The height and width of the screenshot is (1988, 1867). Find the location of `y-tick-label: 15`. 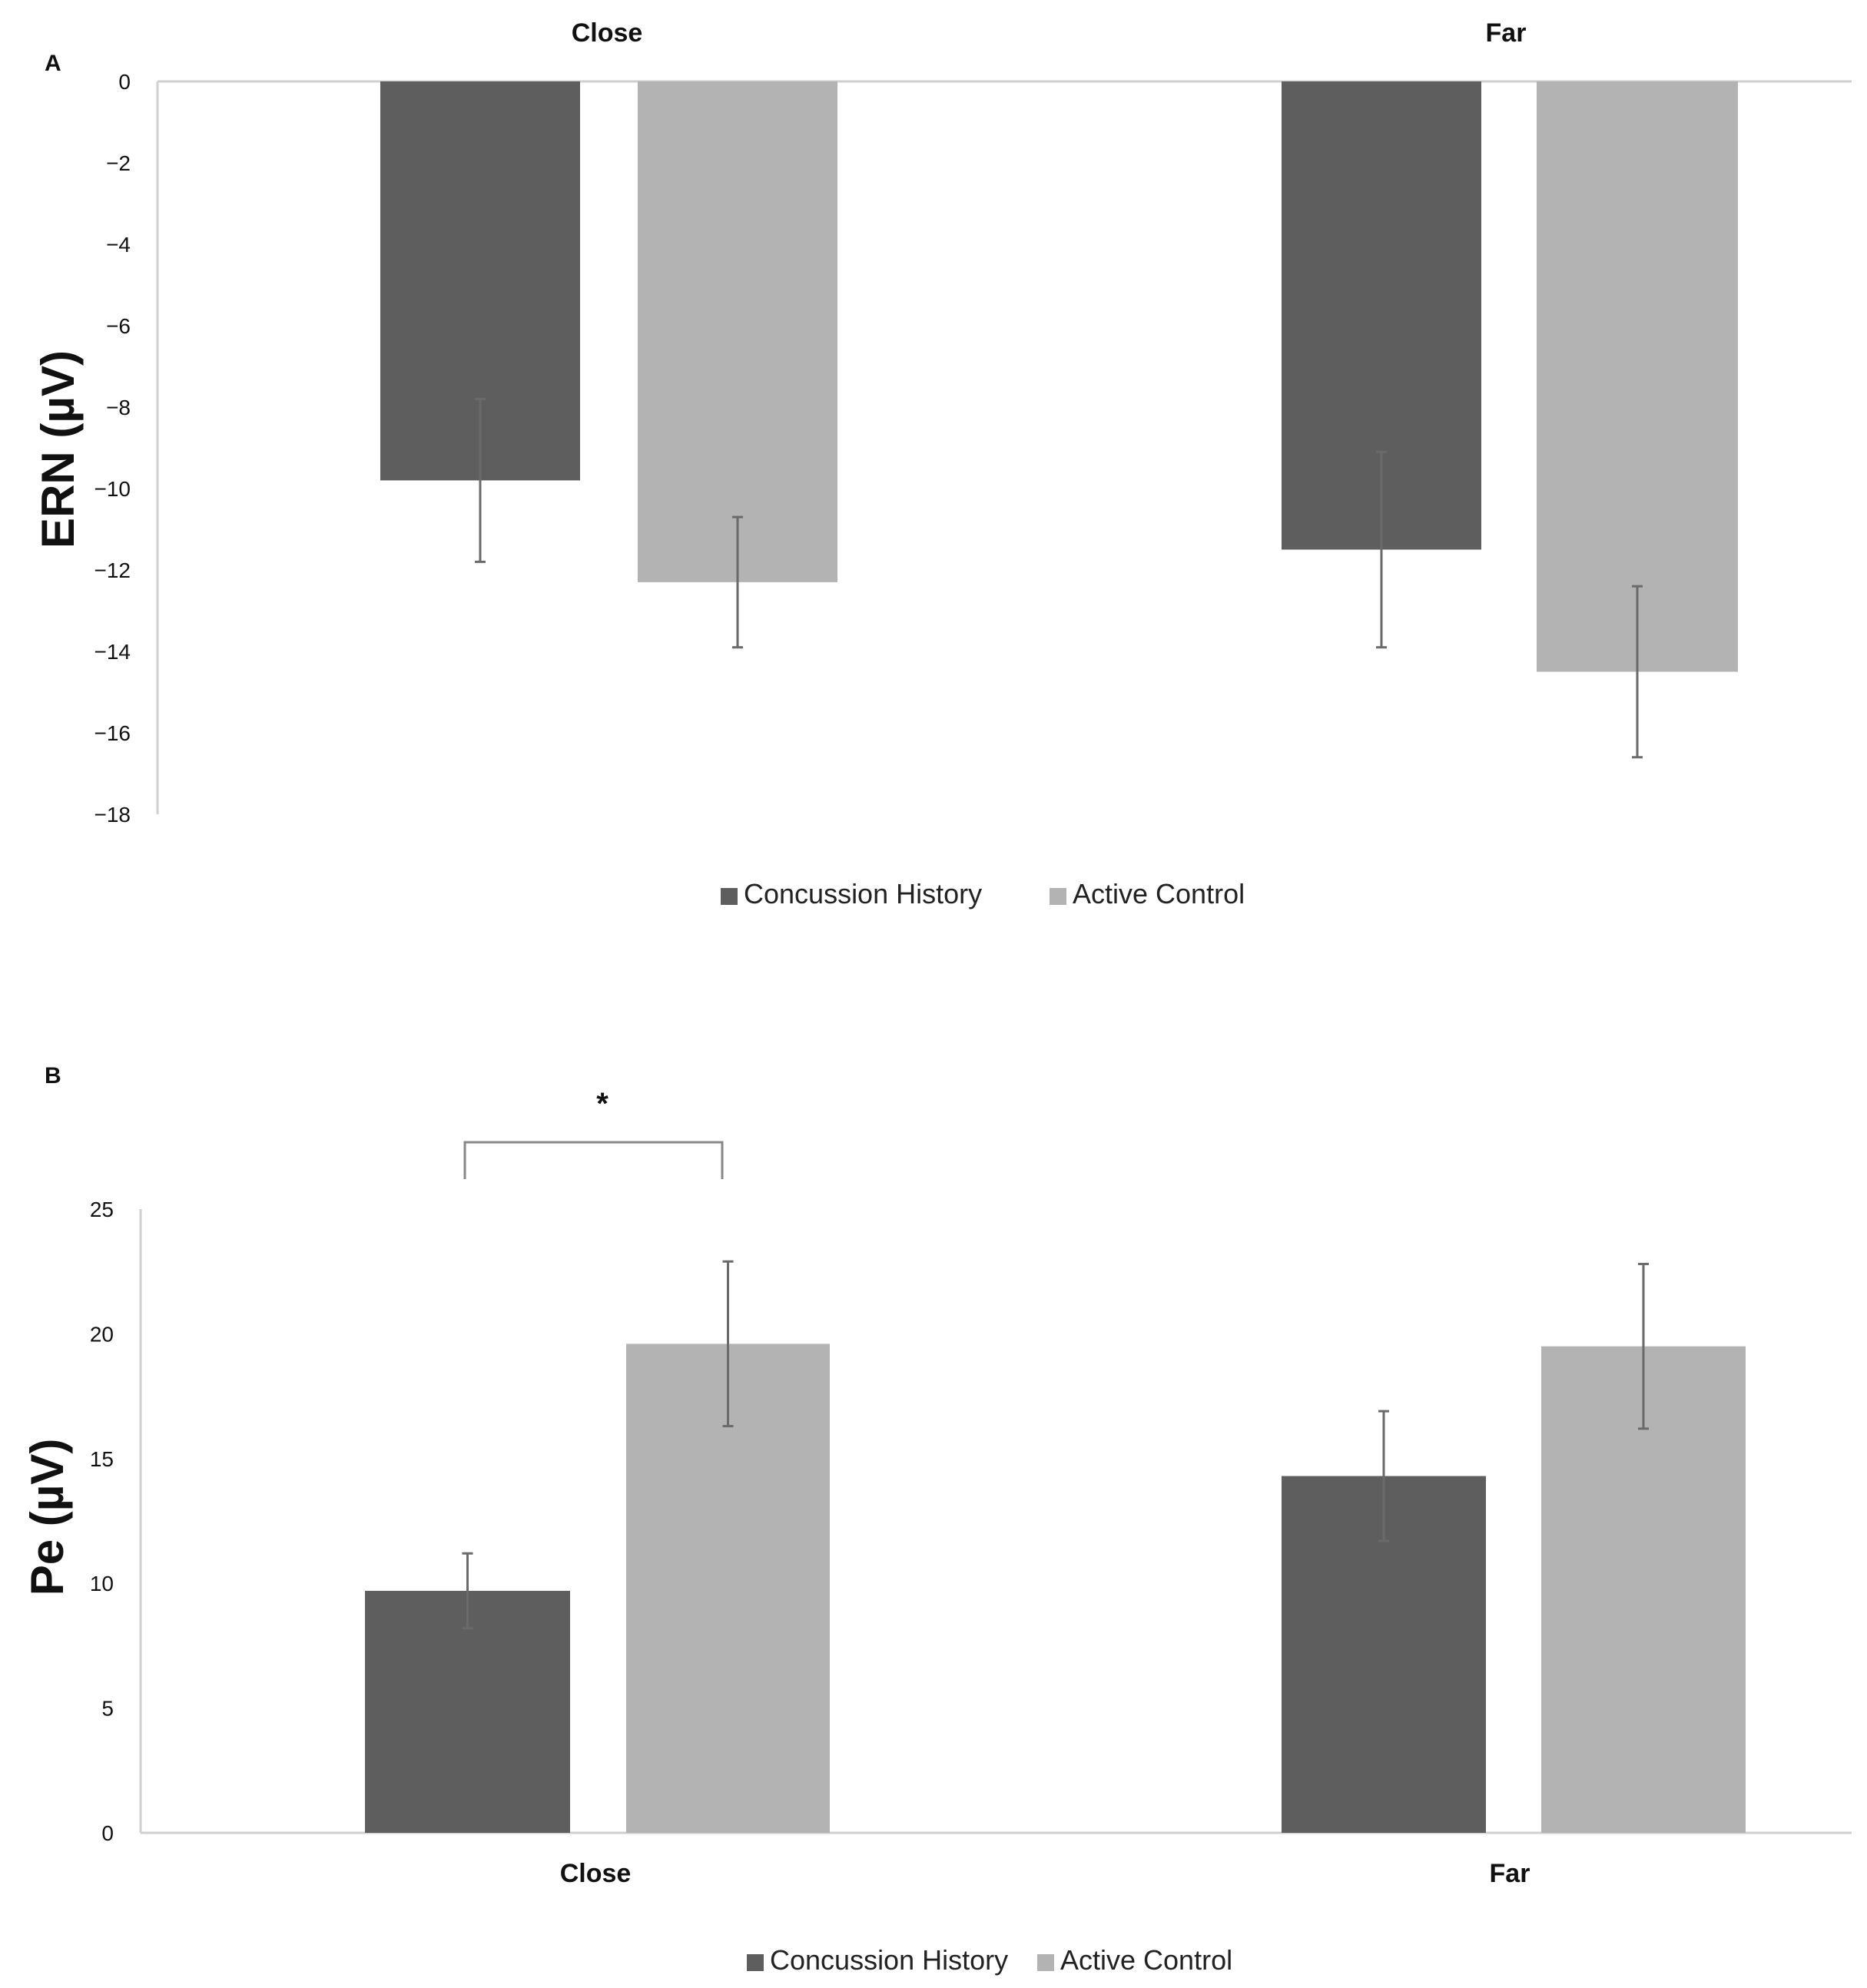

y-tick-label: 15 is located at coordinates (102, 1459).